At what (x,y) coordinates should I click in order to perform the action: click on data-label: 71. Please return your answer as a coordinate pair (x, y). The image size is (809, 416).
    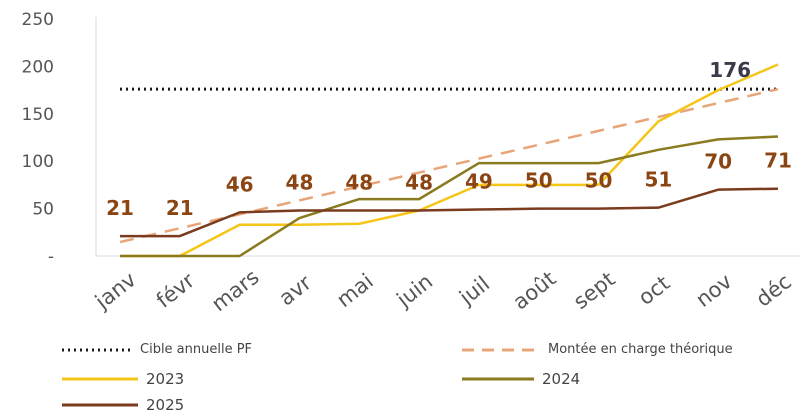
    Looking at the image, I should click on (778, 161).